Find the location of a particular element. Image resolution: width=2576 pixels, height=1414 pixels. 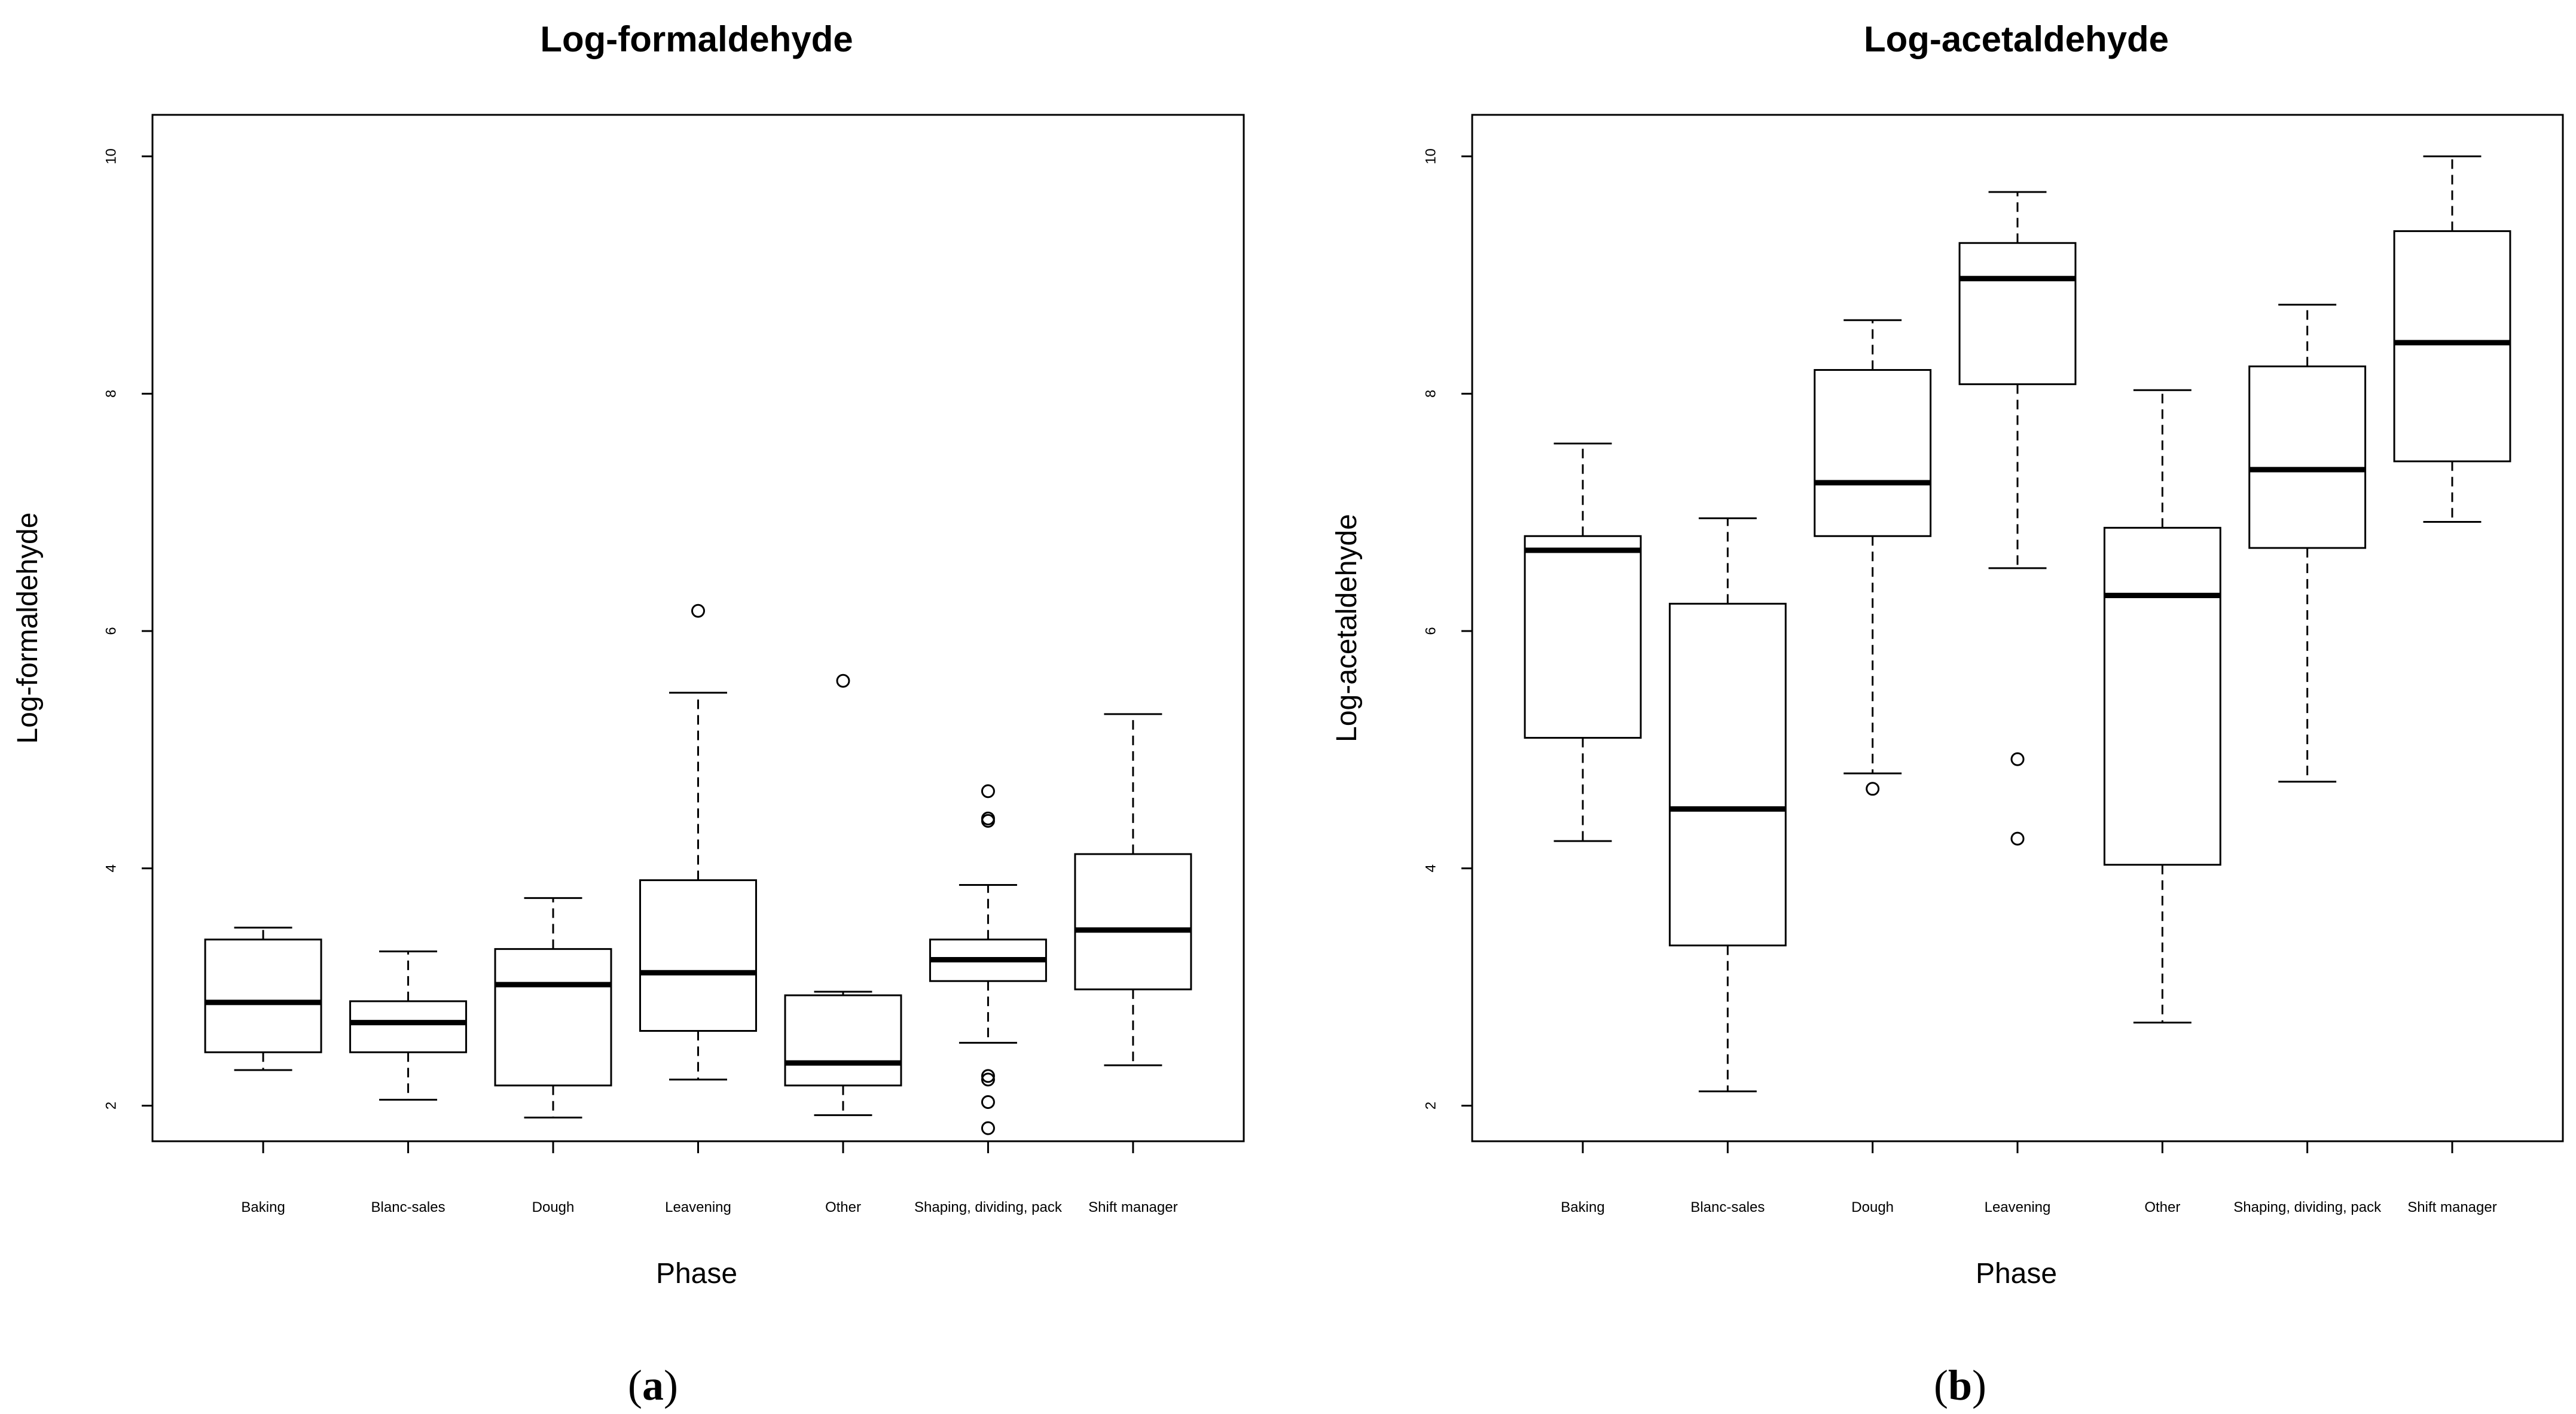

y-axis-label: Log-formaldehyde is located at coordinates (28, 629).